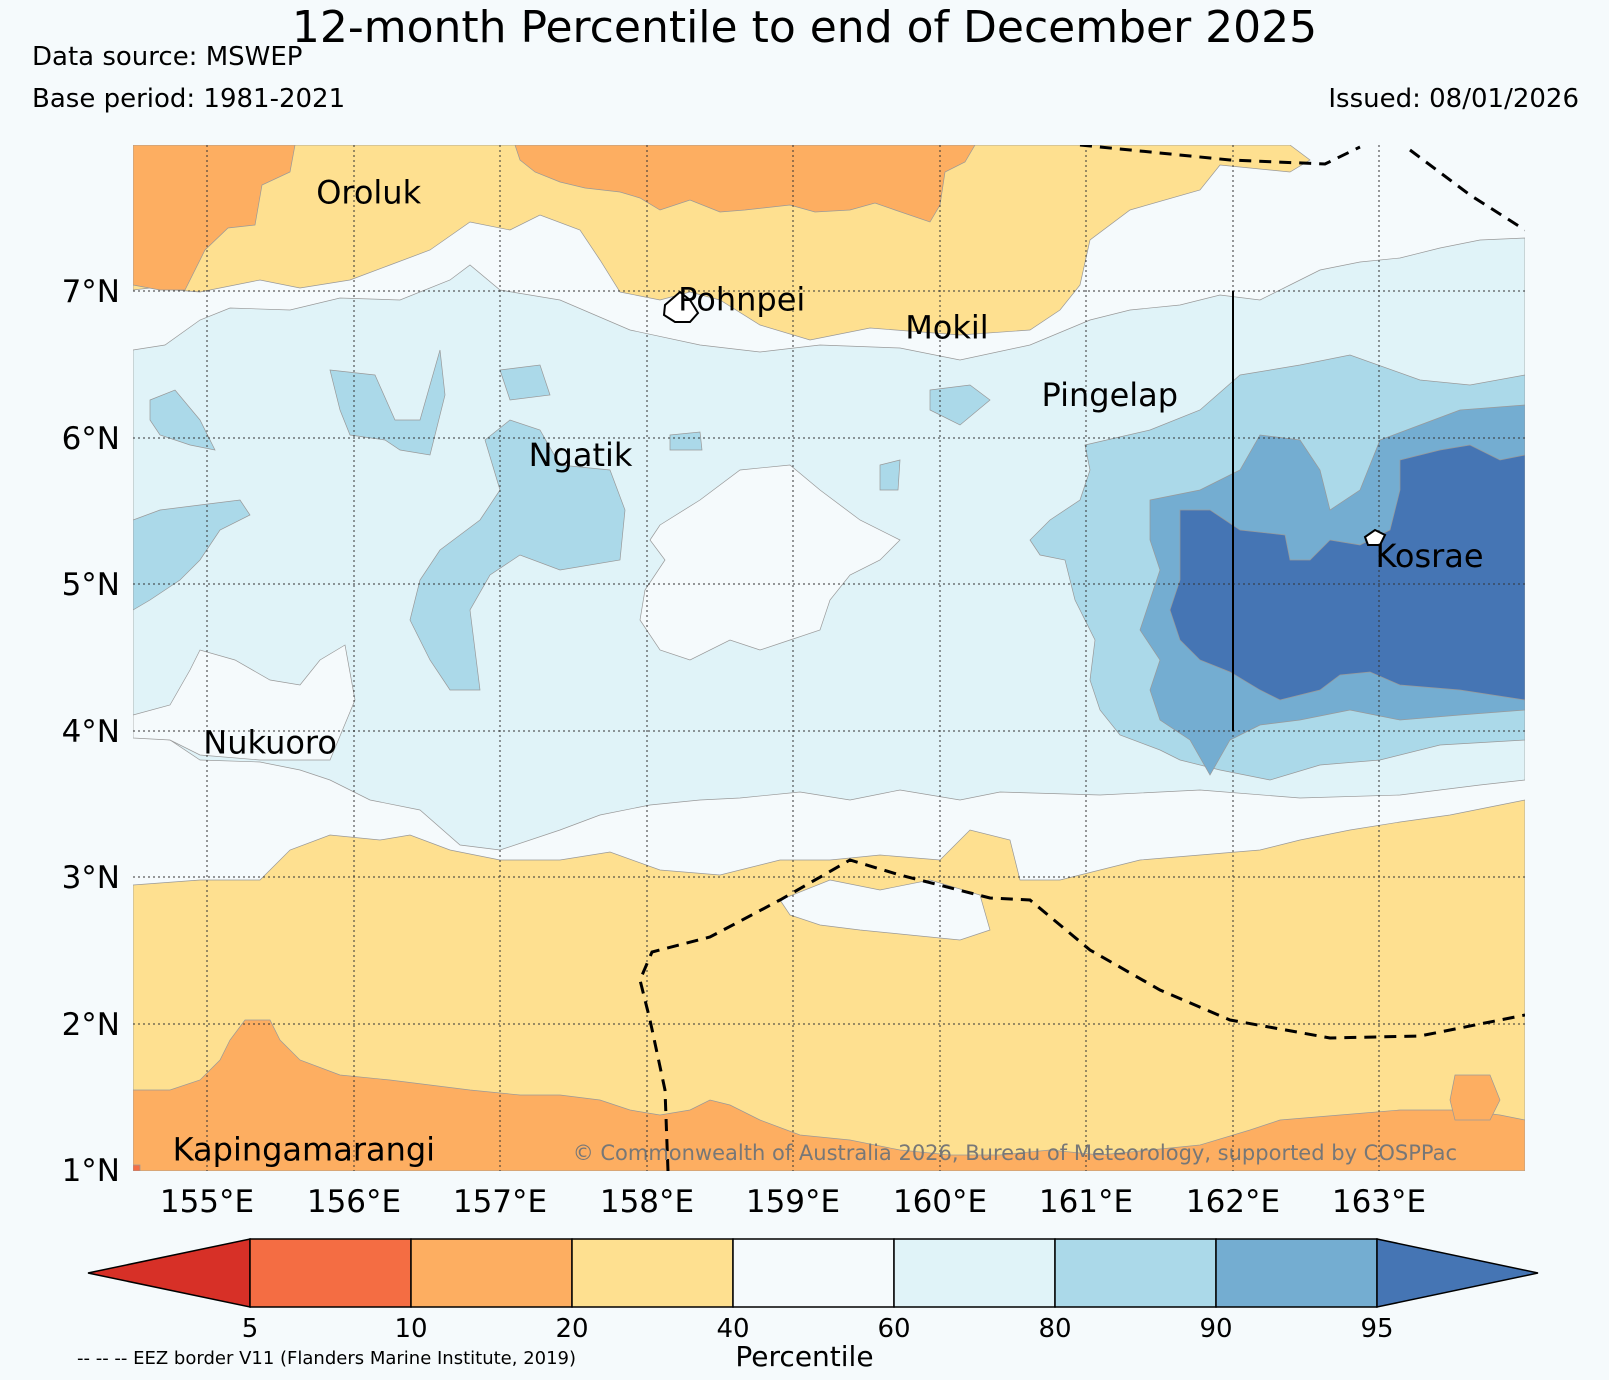 The width and height of the screenshot is (1609, 1380). What do you see at coordinates (250, 1329) in the screenshot?
I see `colorbar-tick-label: 5` at bounding box center [250, 1329].